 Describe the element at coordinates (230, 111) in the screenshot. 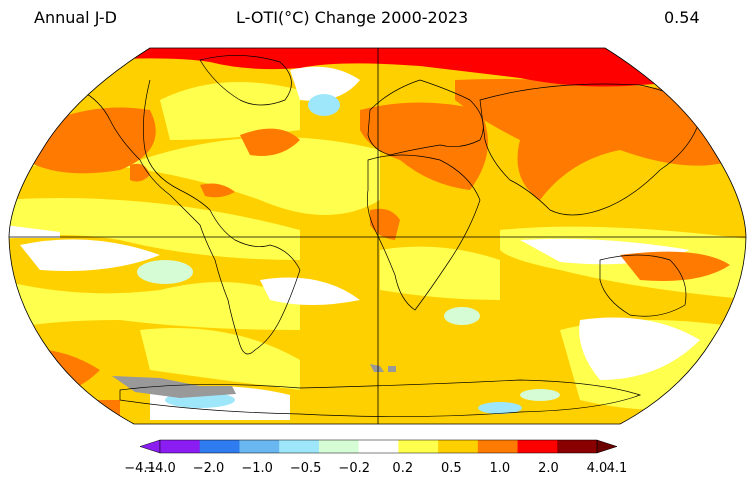

I see `field-greenland-yellow` at that location.